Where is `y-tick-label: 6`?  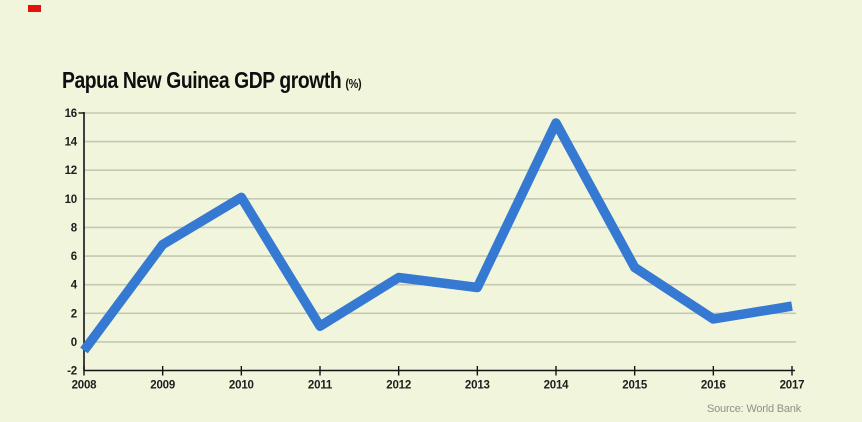 y-tick-label: 6 is located at coordinates (74, 257).